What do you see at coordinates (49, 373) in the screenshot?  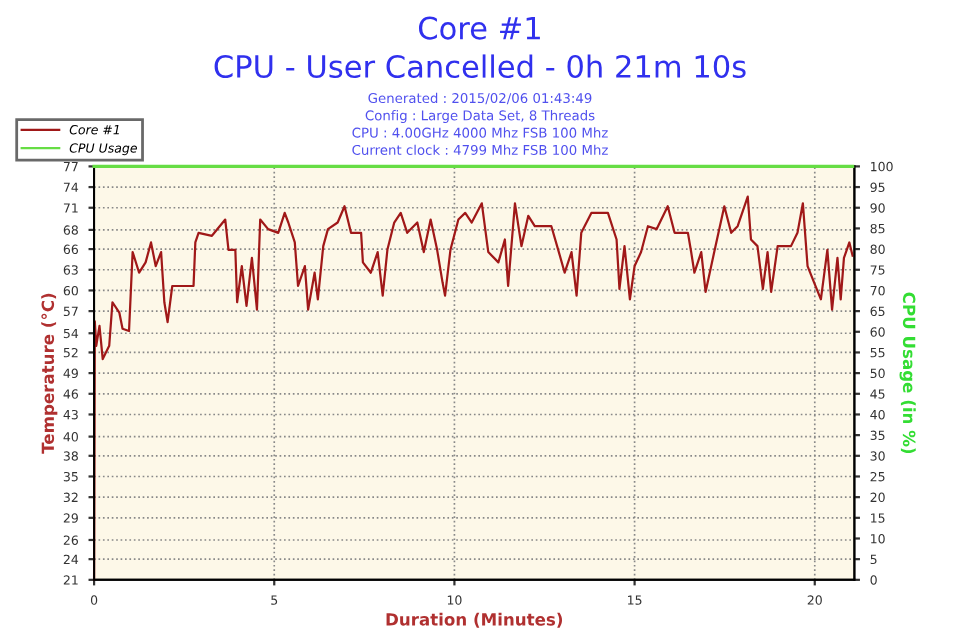 I see `y-axis-title: Temperature (°C)` at bounding box center [49, 373].